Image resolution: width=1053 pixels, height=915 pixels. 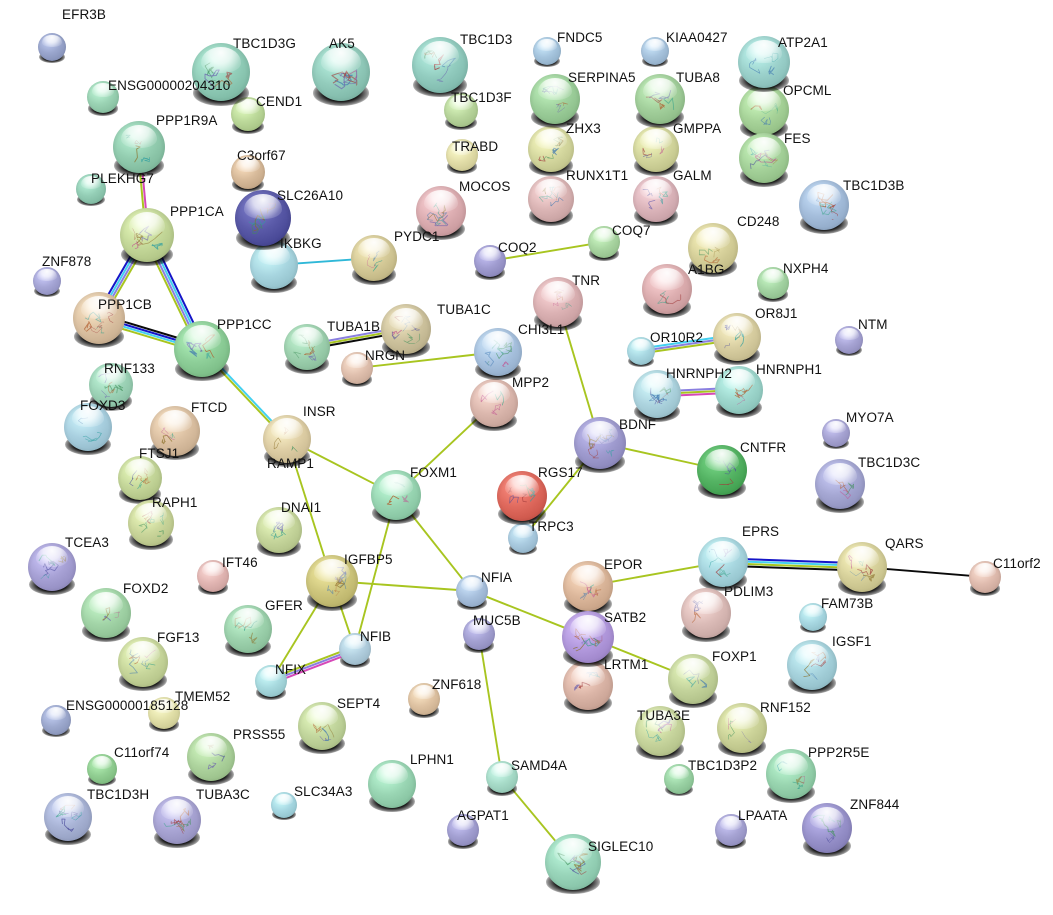 I want to click on node-label: PDLIM3, so click(x=749, y=591).